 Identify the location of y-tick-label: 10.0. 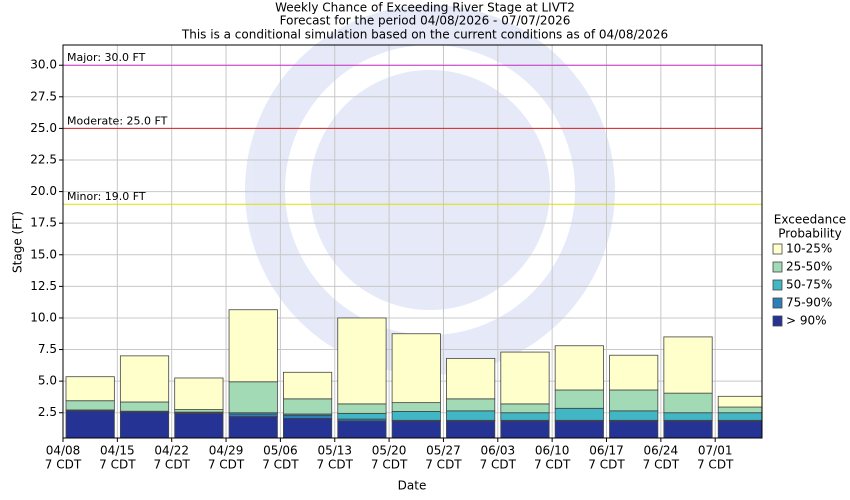
(43, 317).